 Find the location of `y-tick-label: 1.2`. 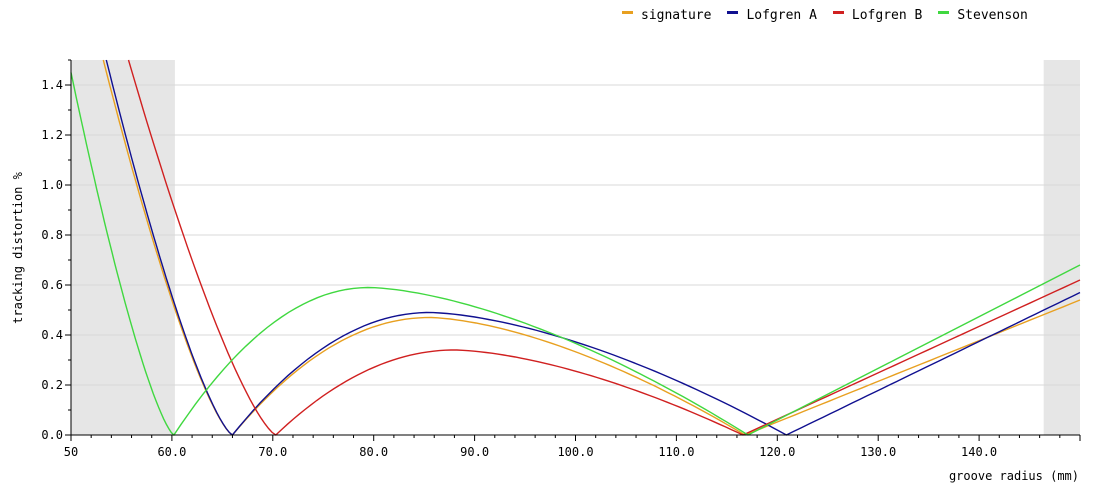

y-tick-label: 1.2 is located at coordinates (52, 135).